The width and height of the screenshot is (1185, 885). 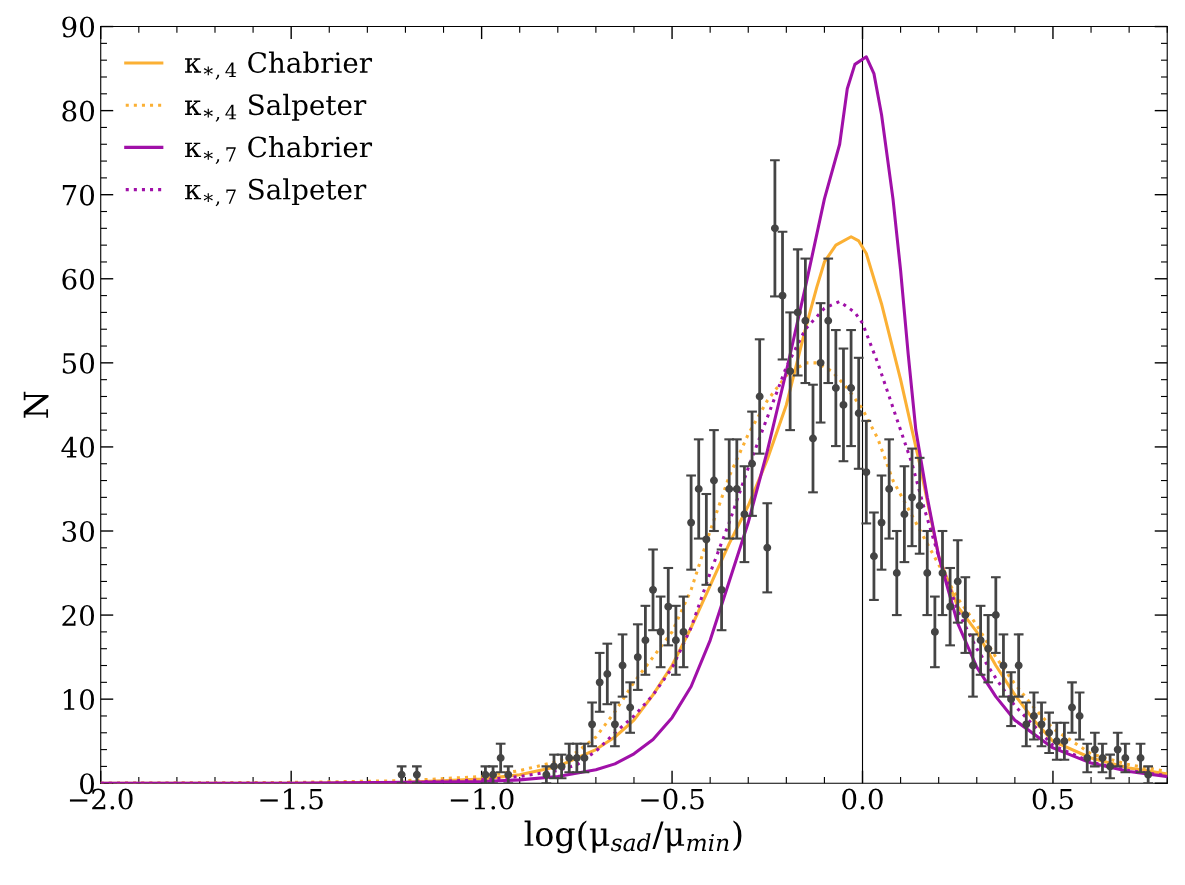 What do you see at coordinates (862, 799) in the screenshot?
I see `x-tick-label: 0.0` at bounding box center [862, 799].